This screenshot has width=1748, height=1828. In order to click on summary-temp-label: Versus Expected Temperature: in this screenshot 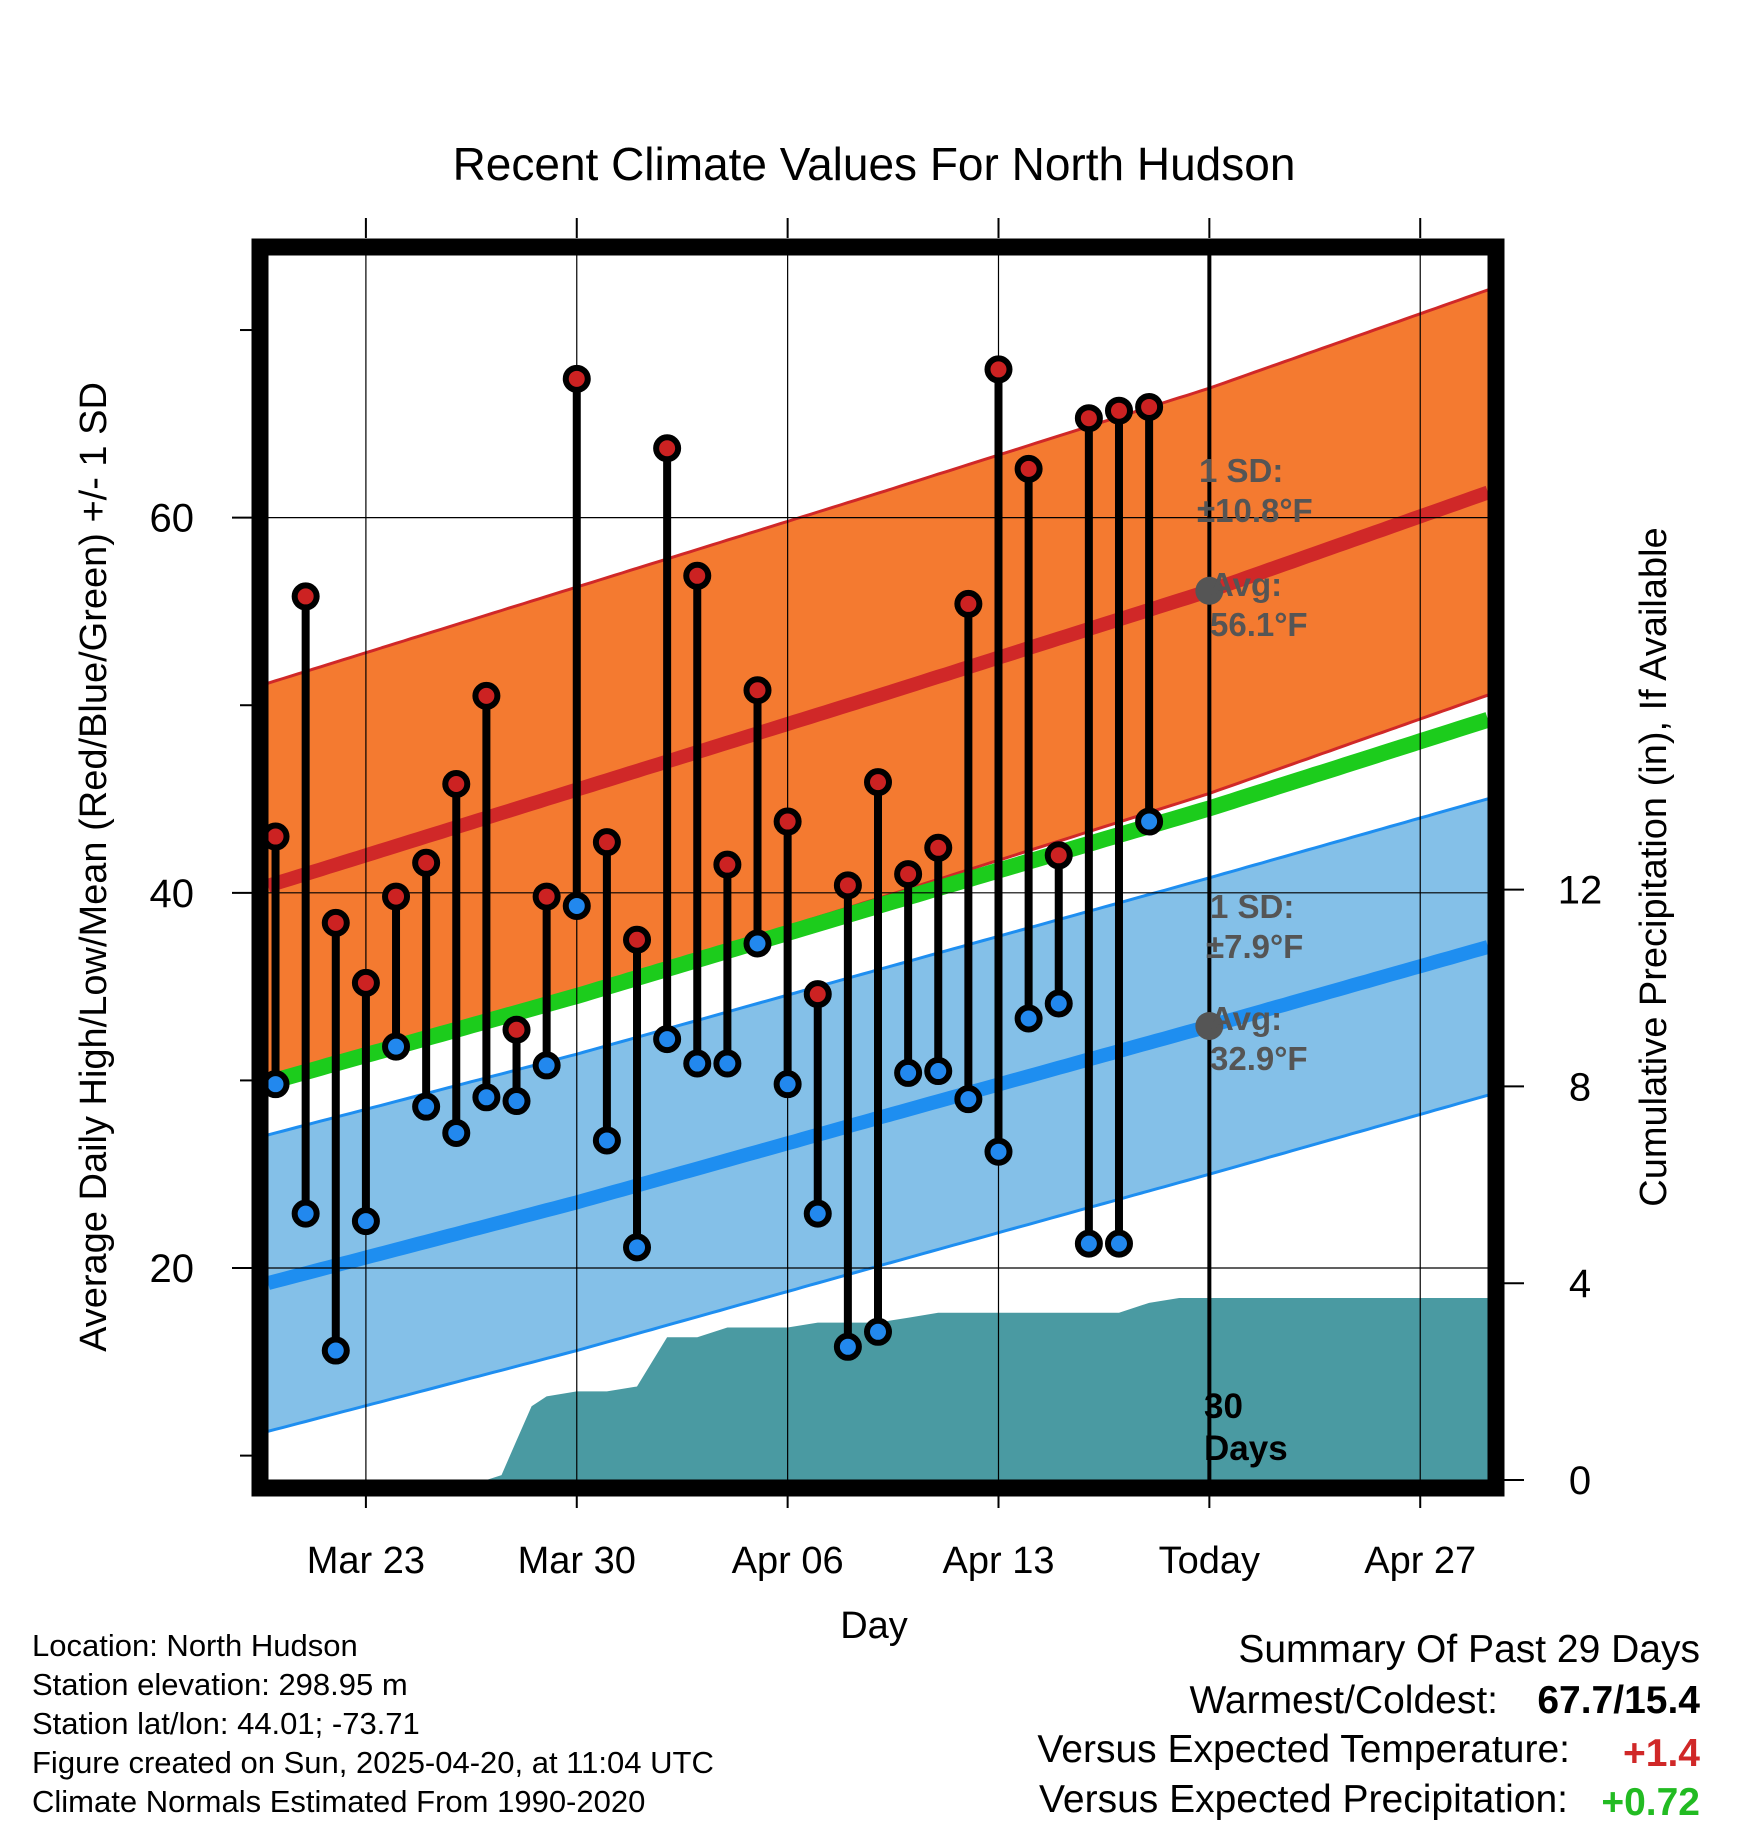, I will do `click(1303, 1749)`.